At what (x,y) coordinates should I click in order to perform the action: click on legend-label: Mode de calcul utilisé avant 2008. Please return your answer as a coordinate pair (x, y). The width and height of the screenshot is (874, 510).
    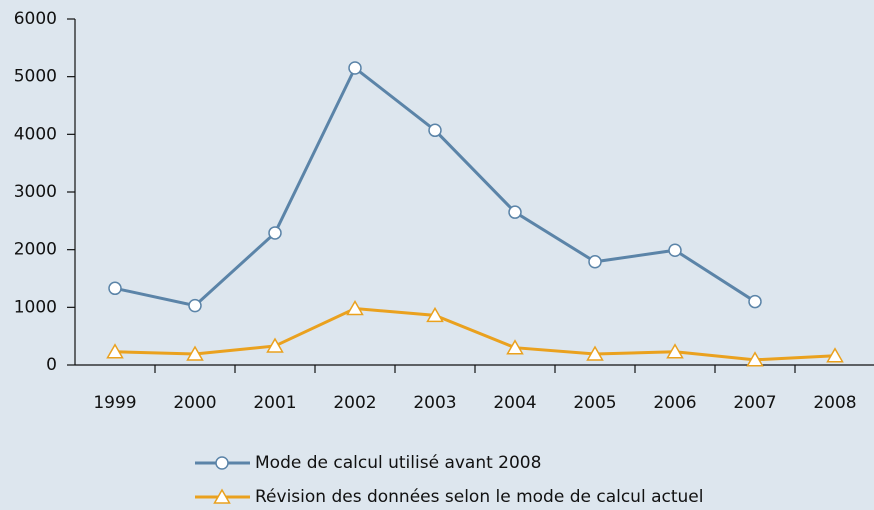
    Looking at the image, I should click on (398, 463).